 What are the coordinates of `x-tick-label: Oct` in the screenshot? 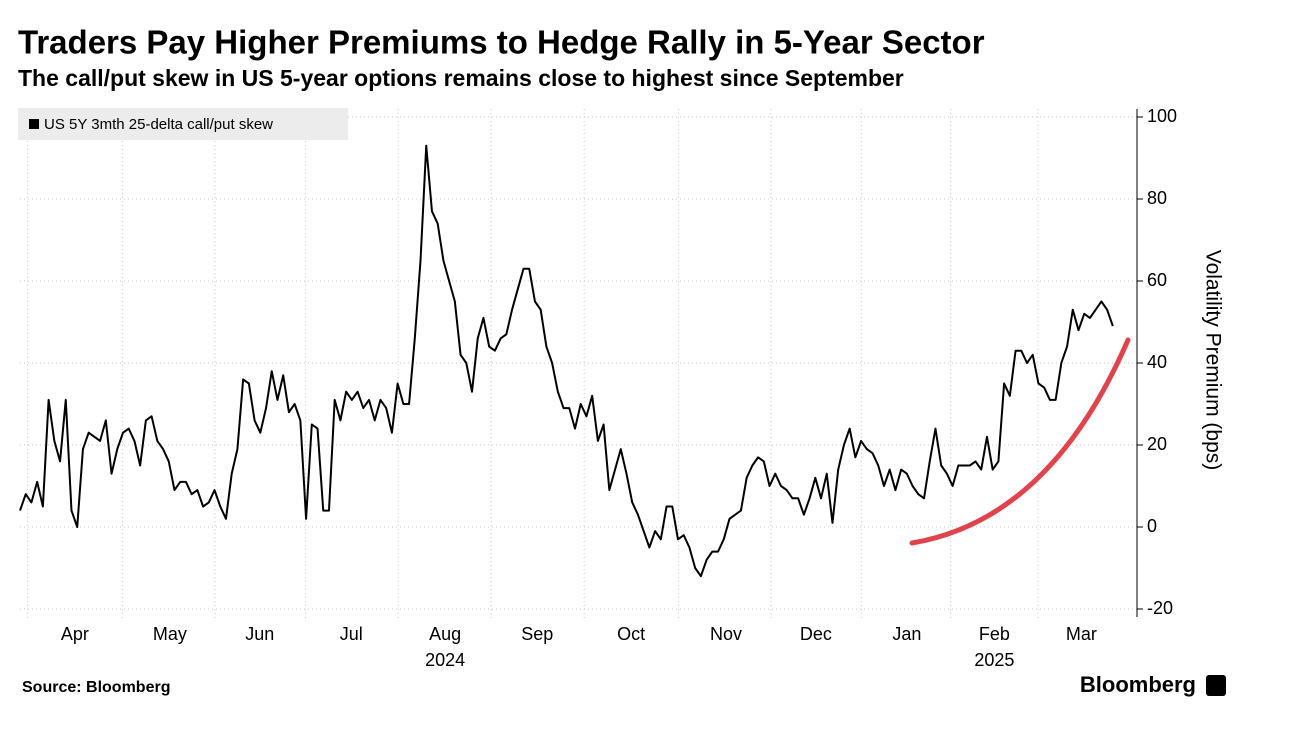 It's located at (631, 634).